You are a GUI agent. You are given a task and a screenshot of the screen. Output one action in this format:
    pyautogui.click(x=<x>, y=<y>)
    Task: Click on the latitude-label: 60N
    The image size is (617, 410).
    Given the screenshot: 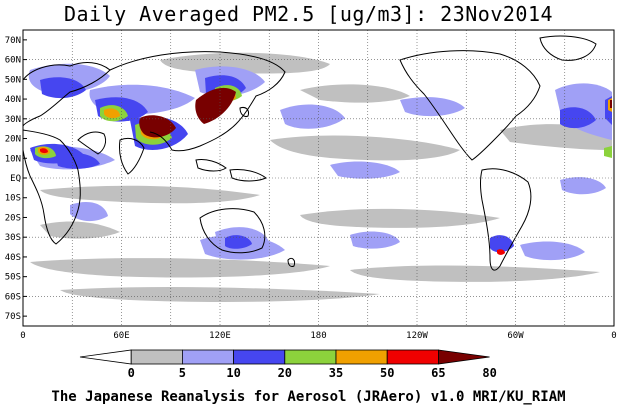 What is the action you would take?
    pyautogui.click(x=13, y=61)
    